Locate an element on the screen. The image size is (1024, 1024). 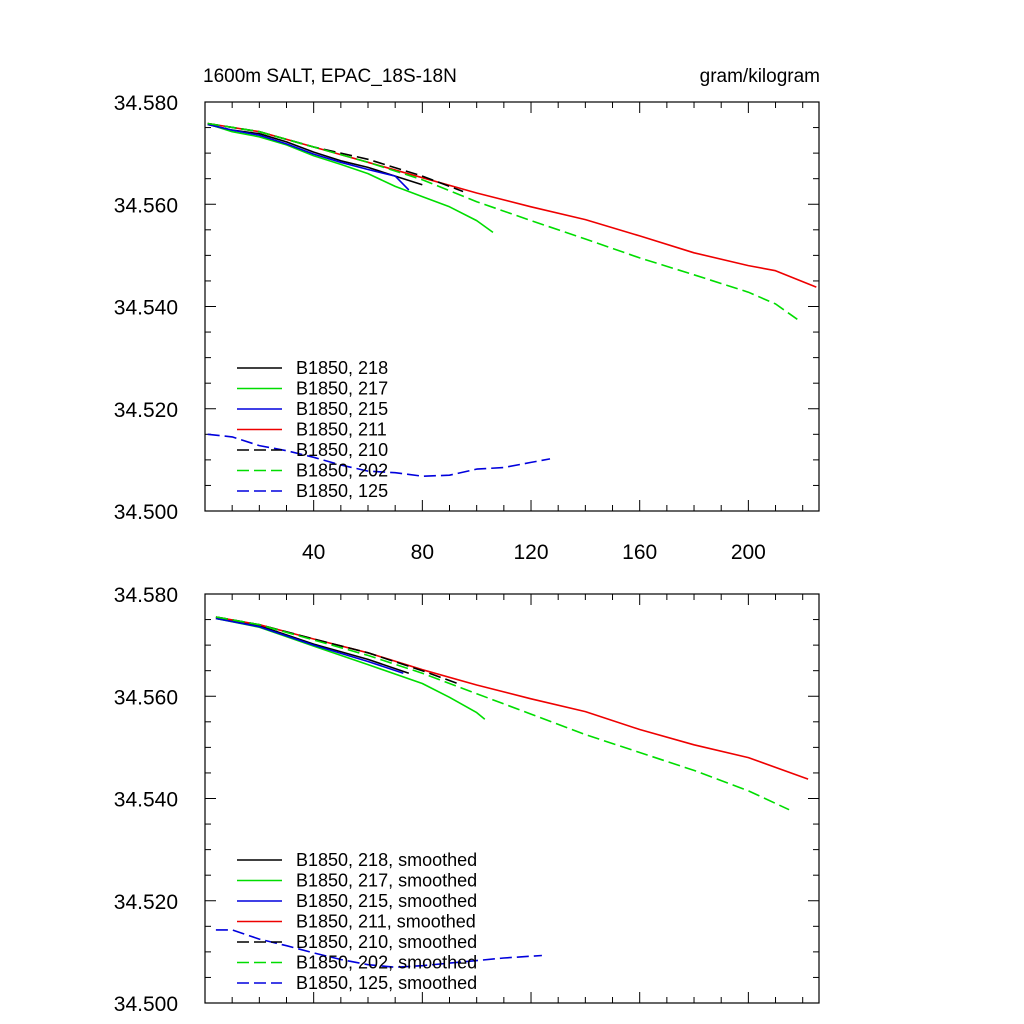
legend-label: B1850, 218, smoothed is located at coordinates (386, 860).